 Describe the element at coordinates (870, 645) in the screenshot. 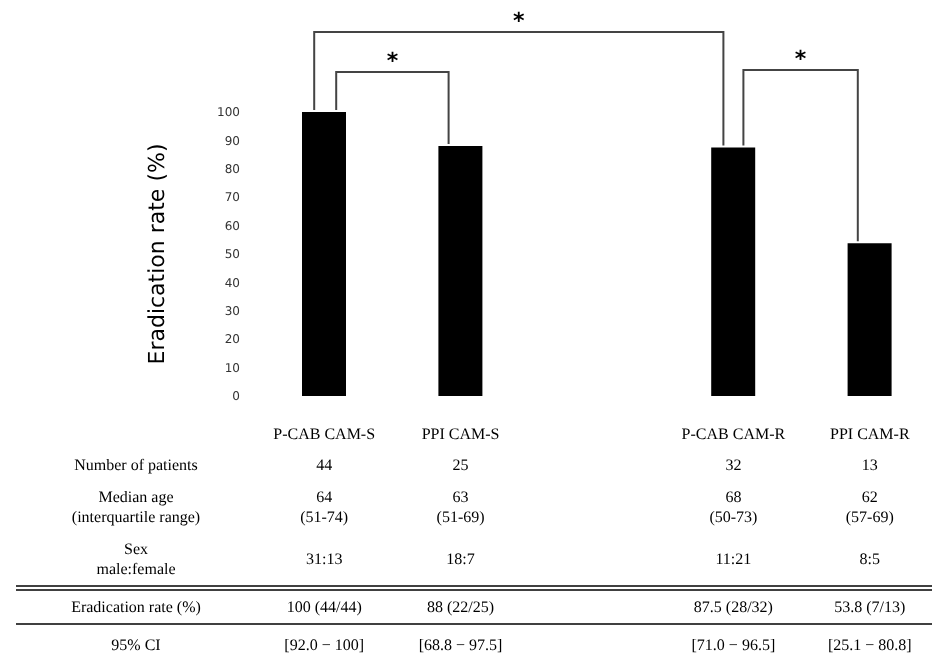

I see `text: [25.1 − 80.8]` at that location.